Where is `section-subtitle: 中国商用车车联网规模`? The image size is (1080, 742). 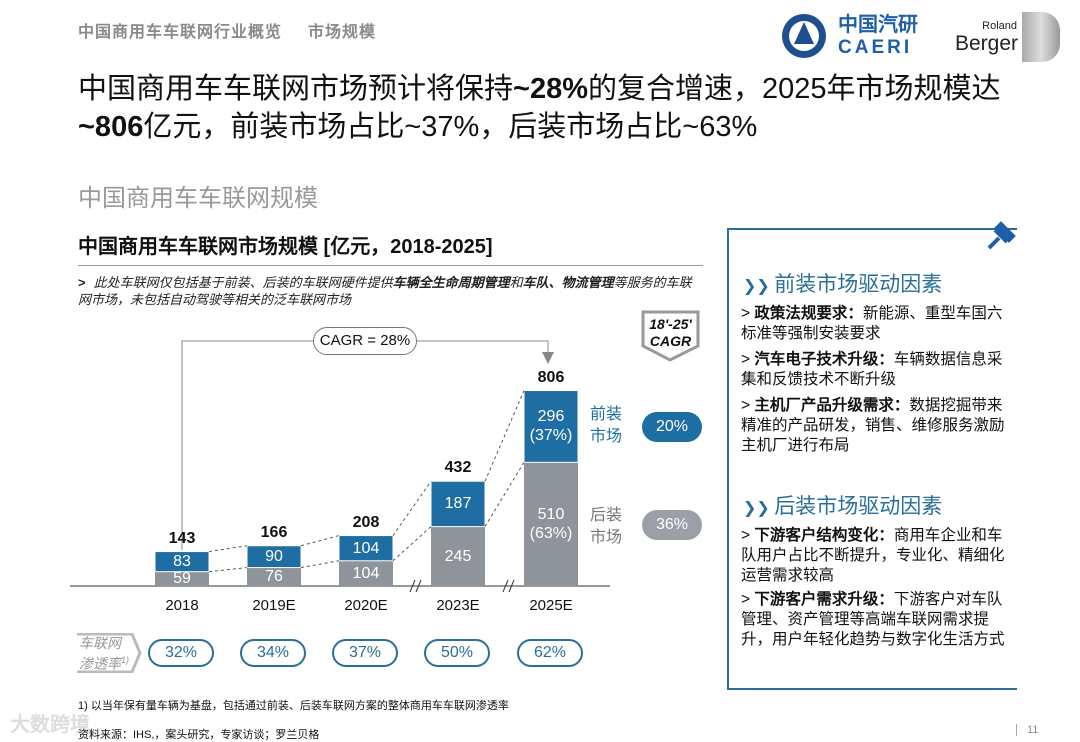 section-subtitle: 中国商用车车联网规模 is located at coordinates (198, 198).